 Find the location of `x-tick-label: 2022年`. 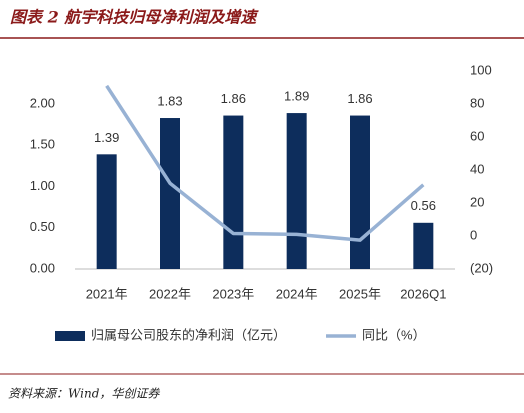

x-tick-label: 2022年 is located at coordinates (170, 293).